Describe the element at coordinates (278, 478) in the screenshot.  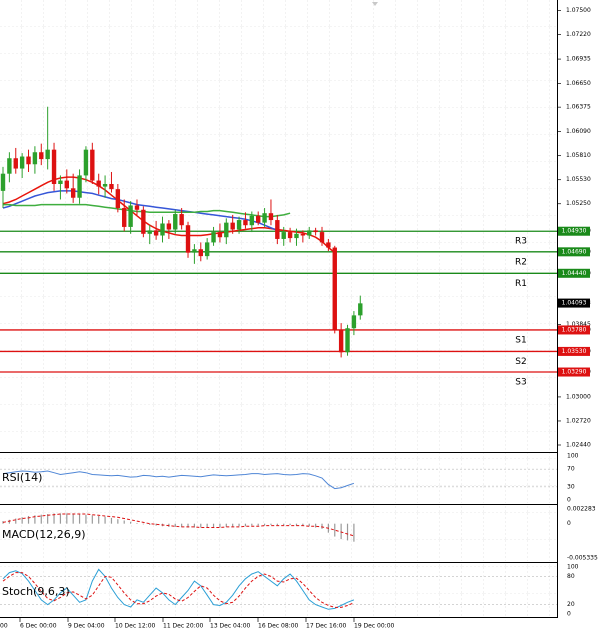
I see `rsi-grid` at that location.